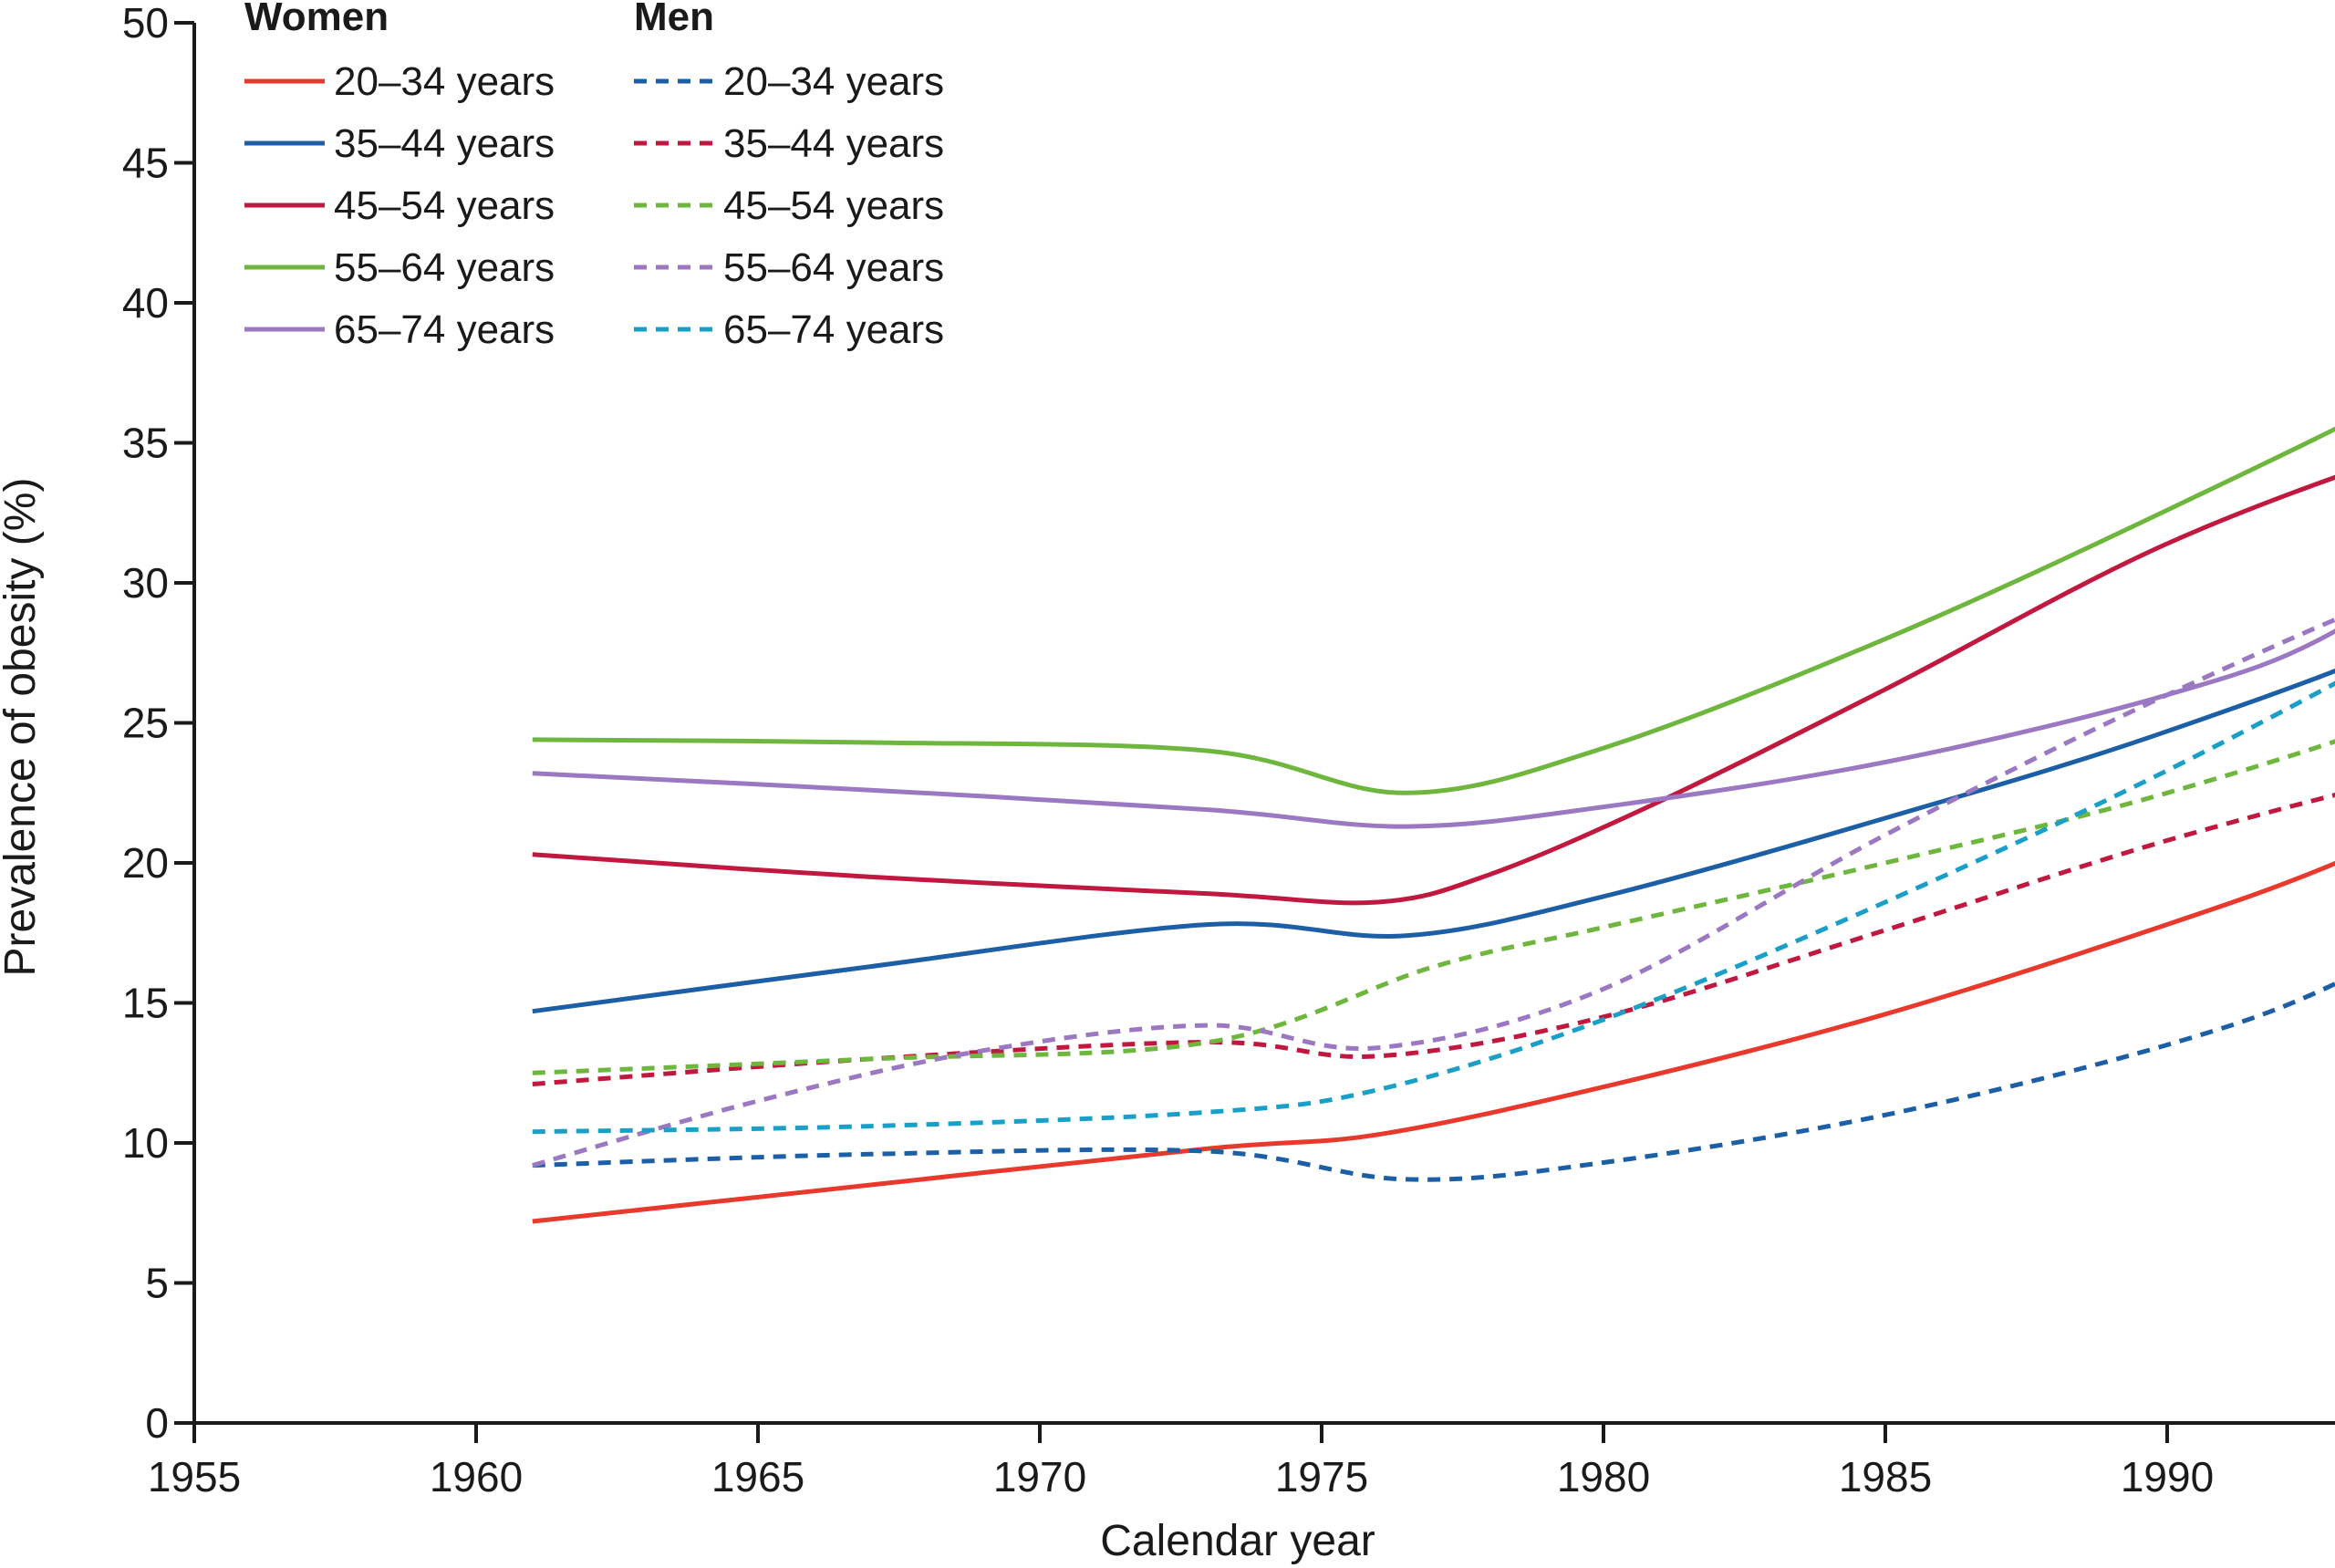 The height and width of the screenshot is (1568, 2335). What do you see at coordinates (145, 723) in the screenshot?
I see `y-tick-label: 25` at bounding box center [145, 723].